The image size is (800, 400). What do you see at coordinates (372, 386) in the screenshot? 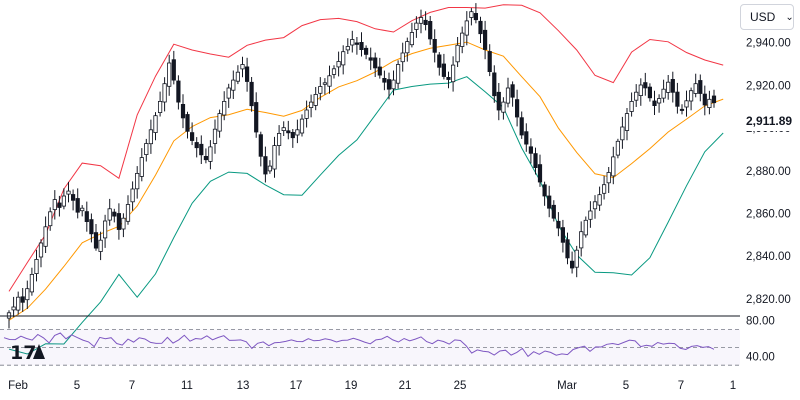
I see `time-axis: Feb 5 7 11 13 17 19 21 25 Mar 5 7 1` at bounding box center [372, 386].